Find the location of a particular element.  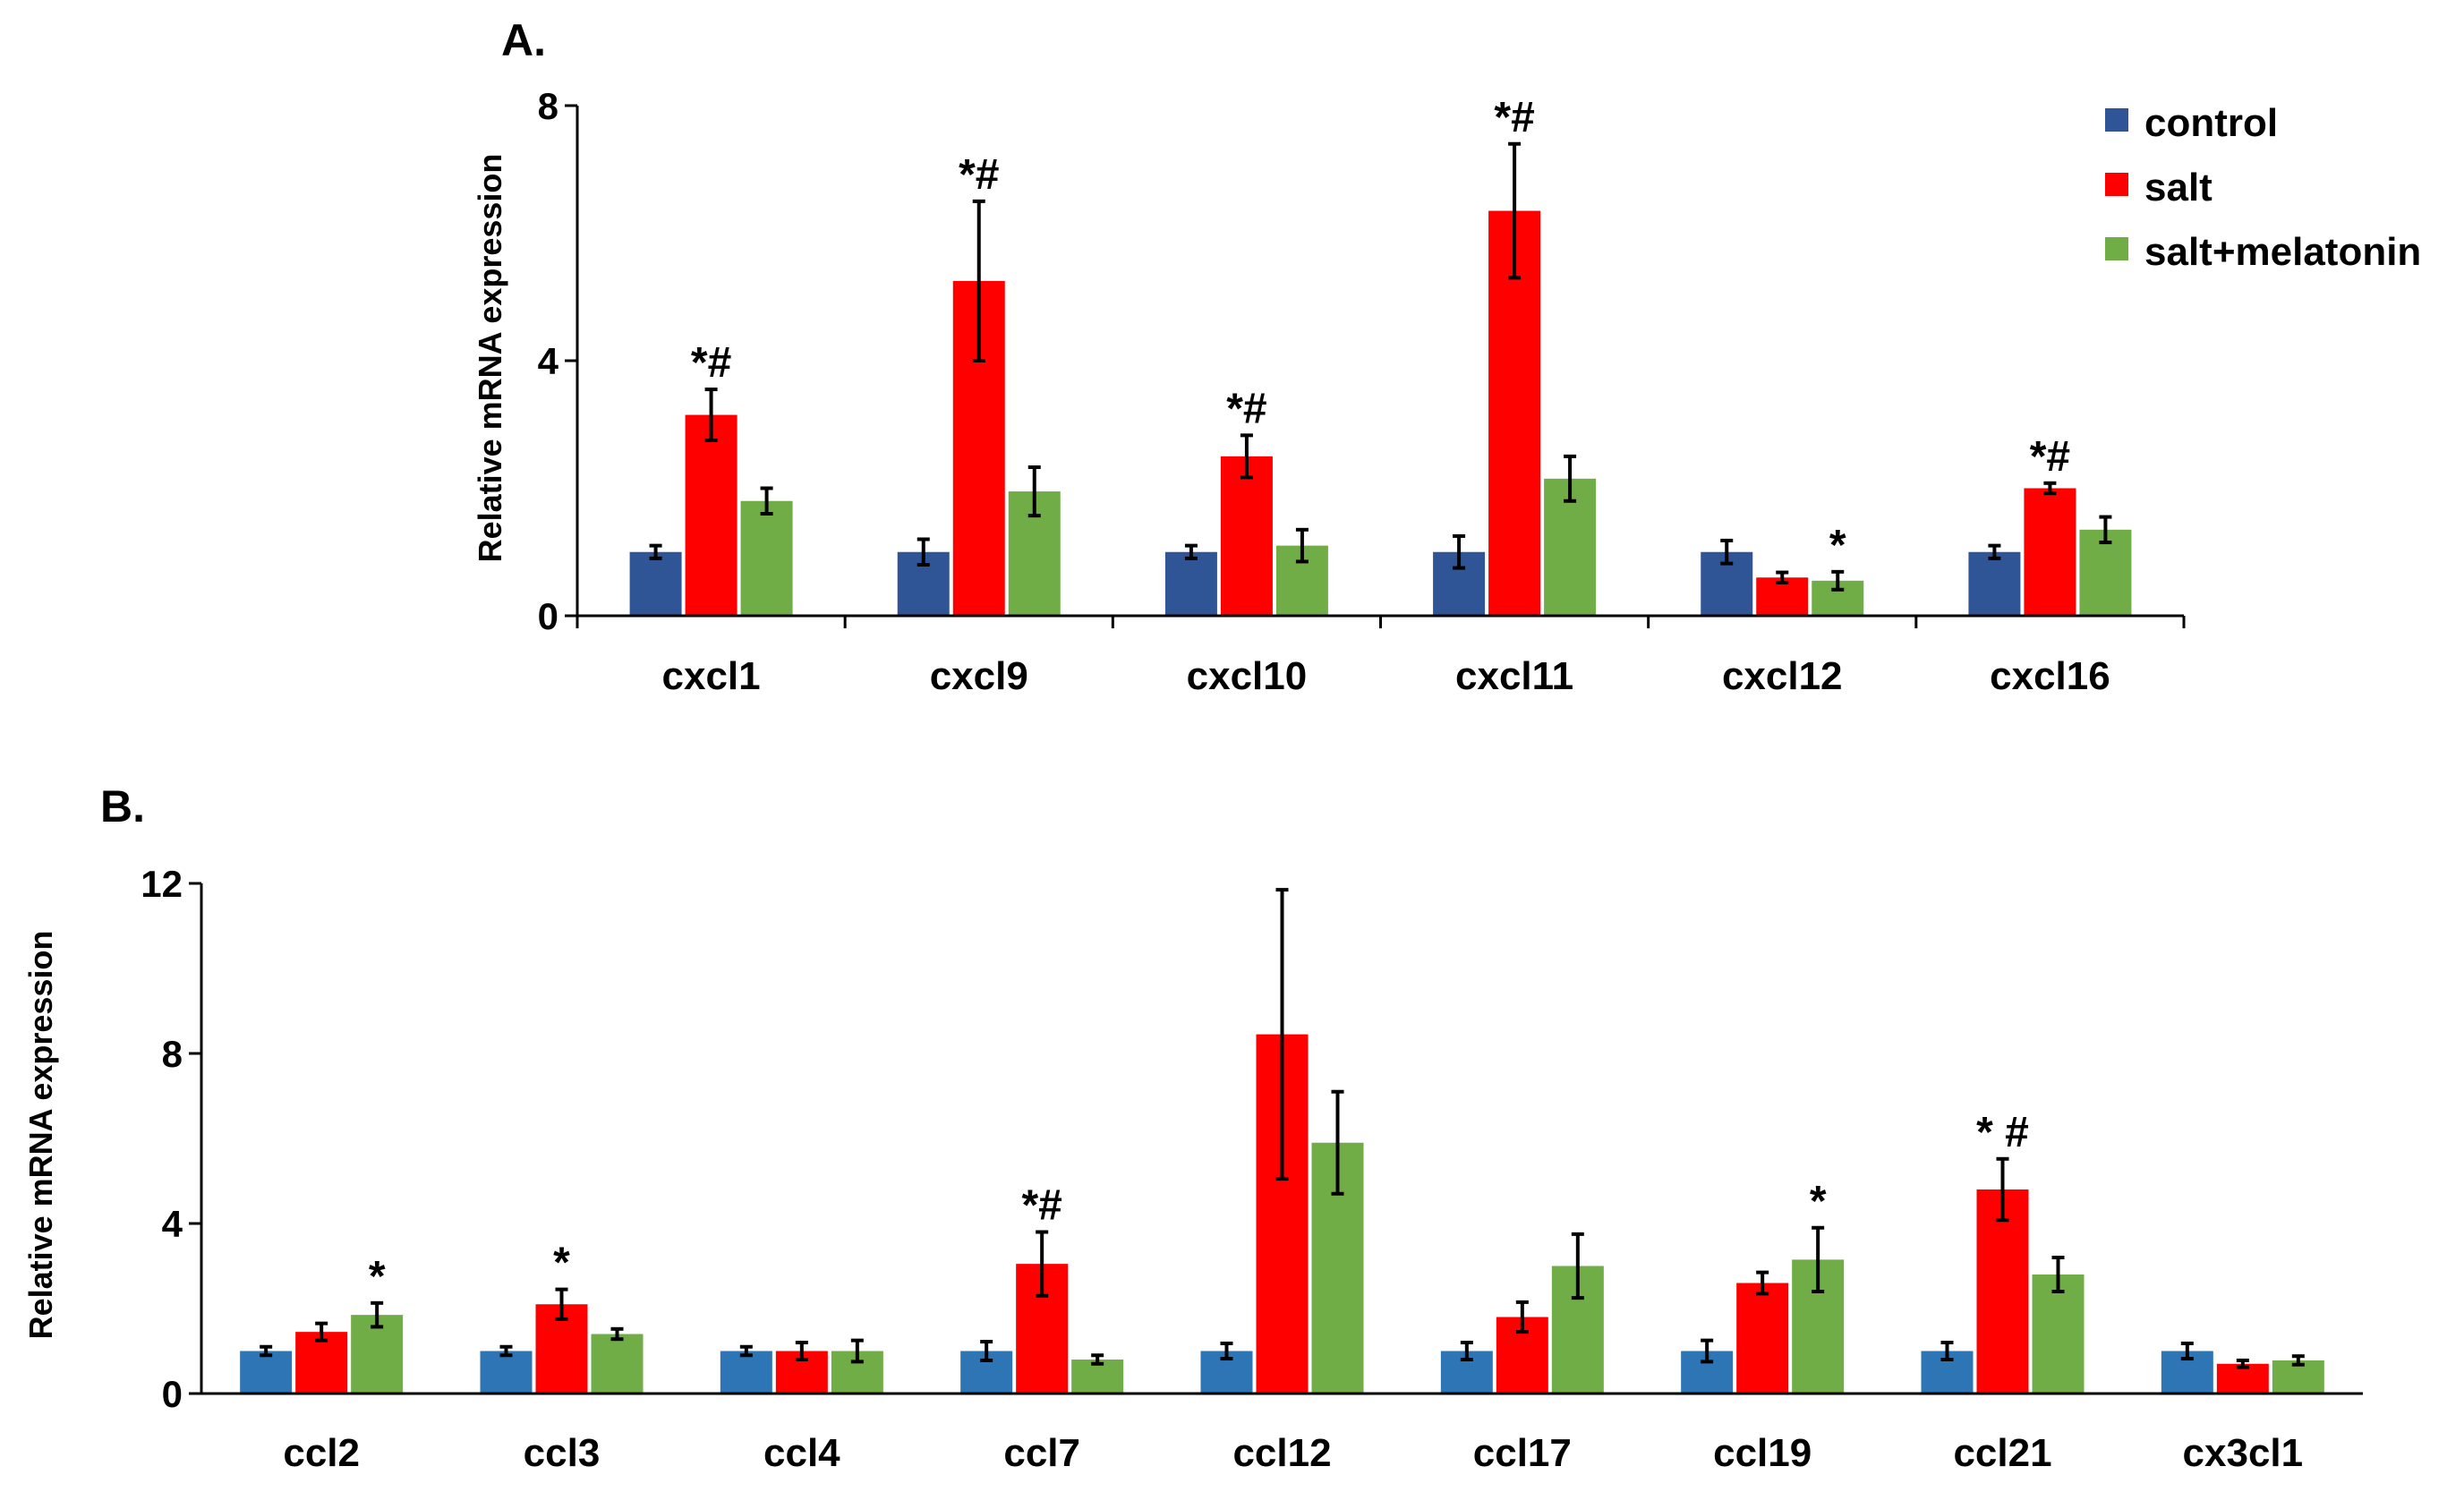

category-label-ccl17: ccl17 is located at coordinates (1522, 1453).